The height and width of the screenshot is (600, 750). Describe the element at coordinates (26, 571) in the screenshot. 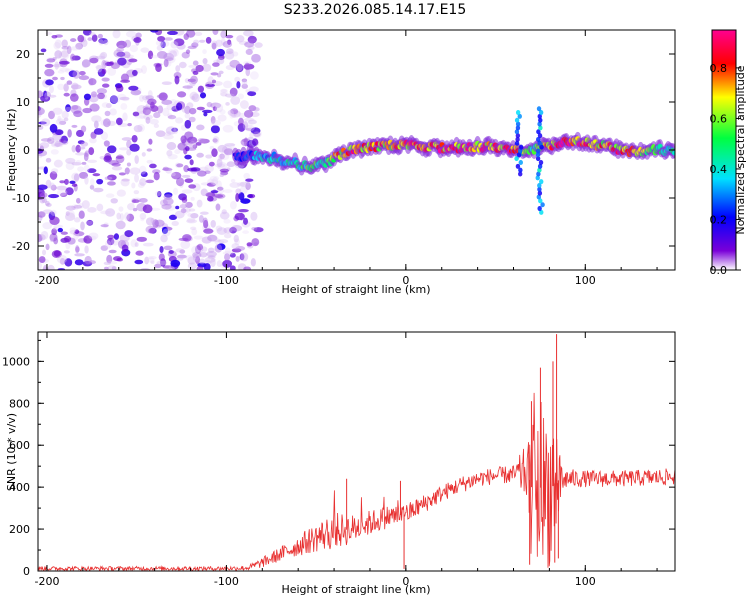

I see `snr-ytick-label: 0` at that location.